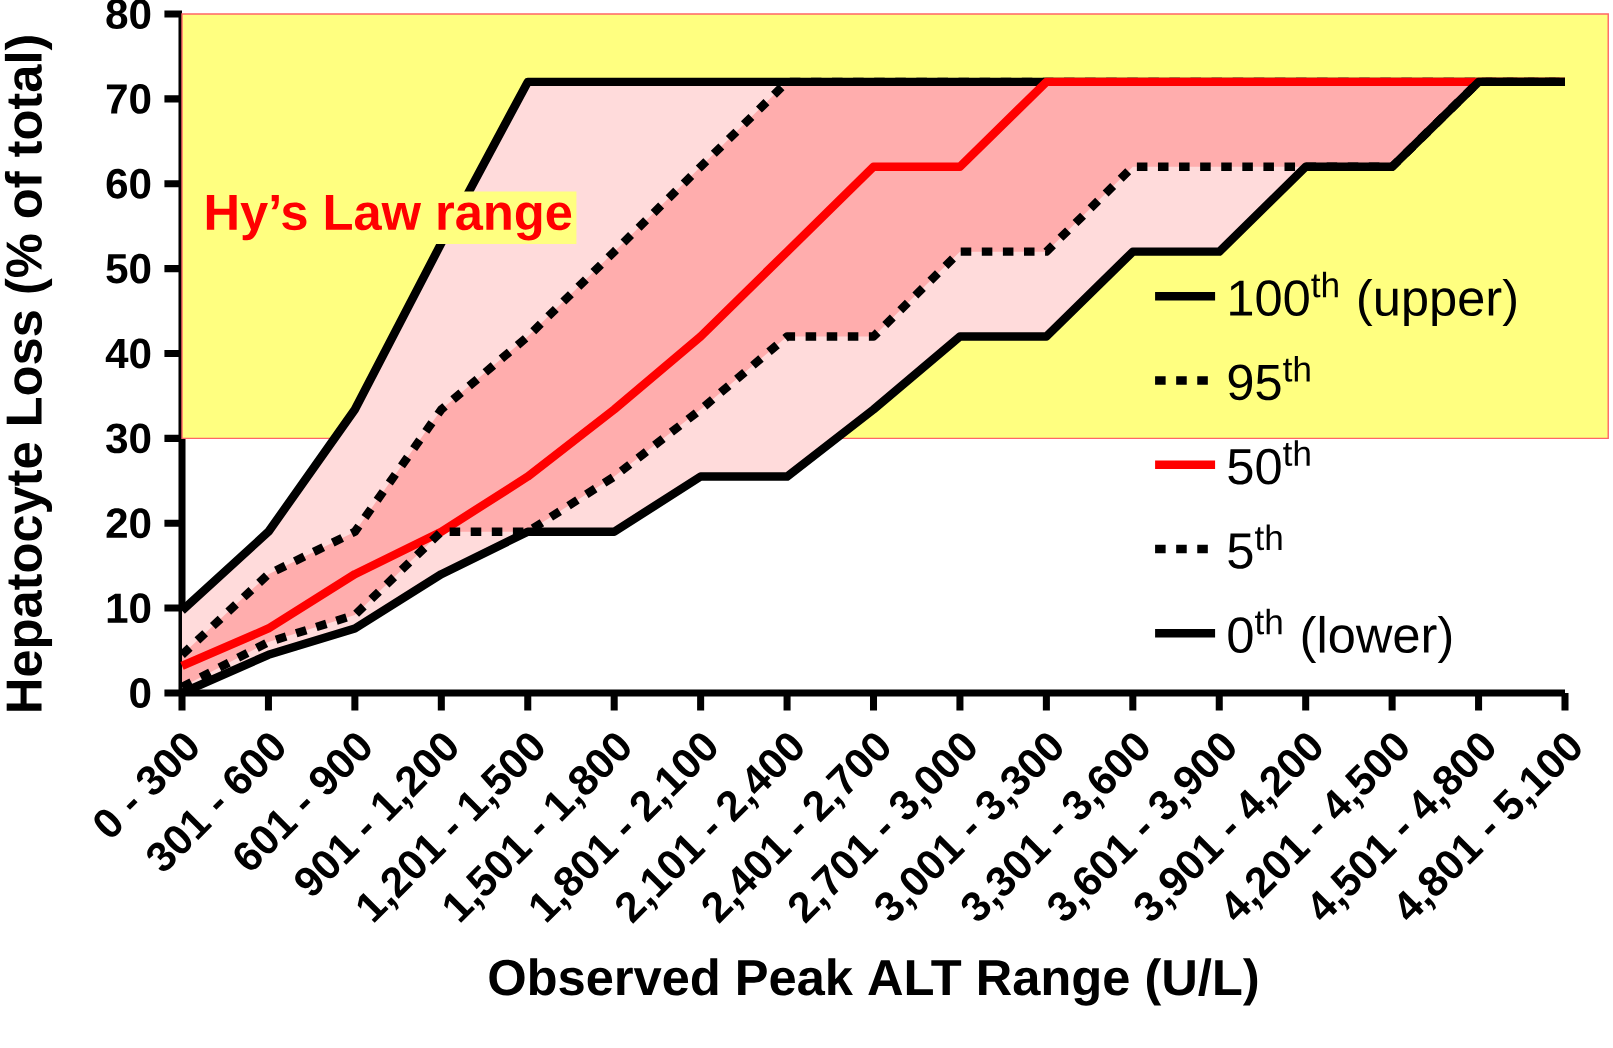 The image size is (1613, 1048). What do you see at coordinates (1255, 546) in the screenshot?
I see `legend-label: 5$^{th}$` at bounding box center [1255, 546].